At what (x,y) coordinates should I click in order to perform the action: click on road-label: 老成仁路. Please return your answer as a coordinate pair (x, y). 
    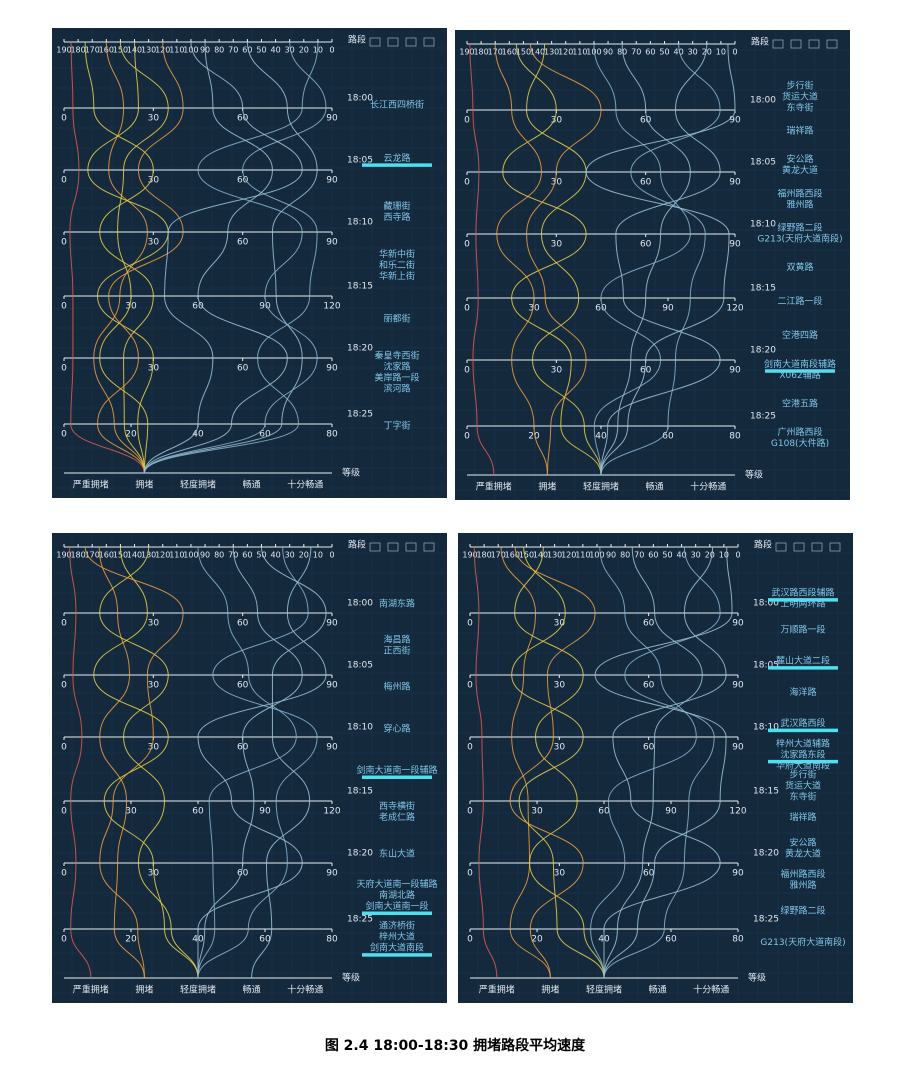
    Looking at the image, I should click on (397, 817).